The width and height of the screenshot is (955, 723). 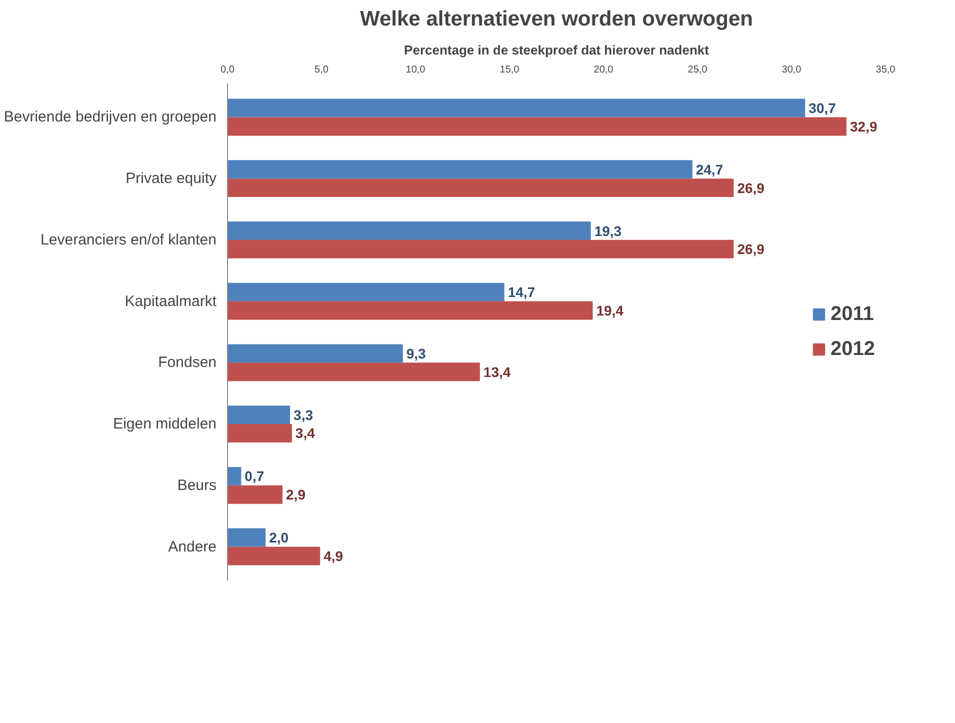 I want to click on y-tick-label: Private equity, so click(x=171, y=179).